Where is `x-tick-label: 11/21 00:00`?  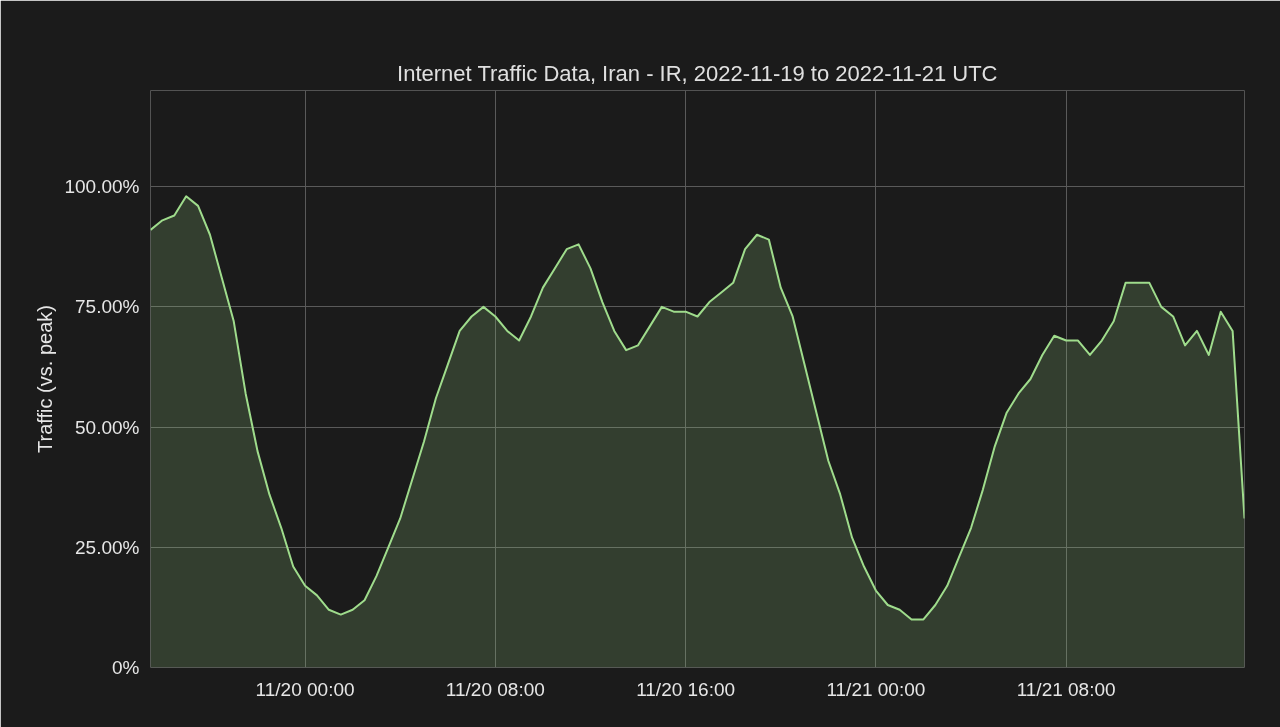 x-tick-label: 11/21 00:00 is located at coordinates (876, 689).